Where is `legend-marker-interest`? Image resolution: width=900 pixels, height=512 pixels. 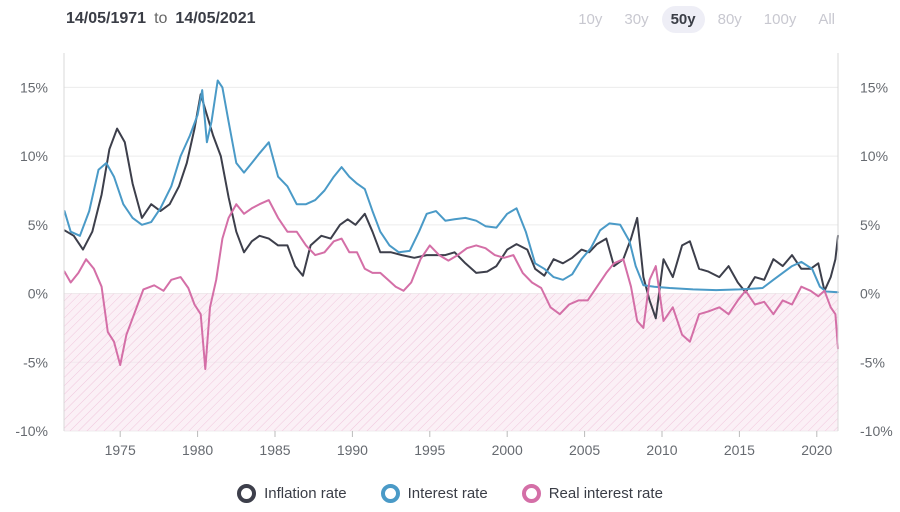
legend-marker-interest is located at coordinates (390, 493).